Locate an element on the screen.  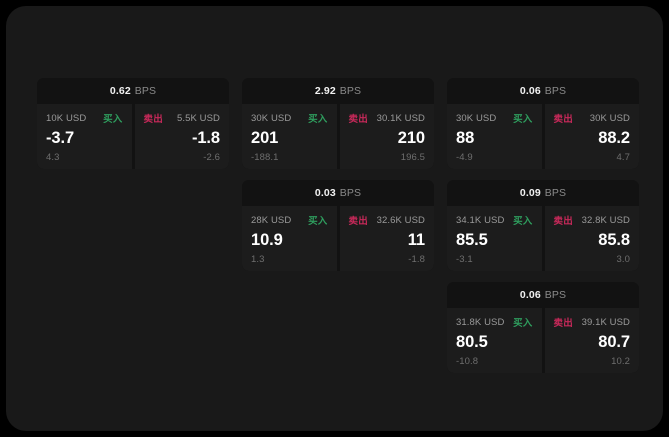
buy-size-label: 31.8K USD is located at coordinates (480, 322).